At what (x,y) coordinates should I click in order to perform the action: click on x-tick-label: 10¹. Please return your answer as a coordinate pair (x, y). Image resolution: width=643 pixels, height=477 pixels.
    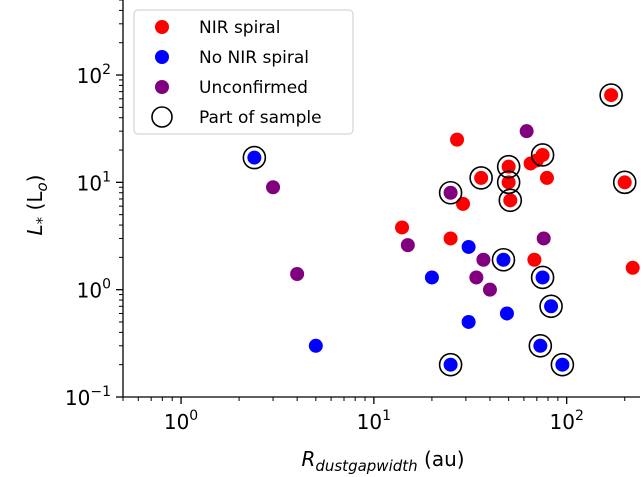
    Looking at the image, I should click on (374, 421).